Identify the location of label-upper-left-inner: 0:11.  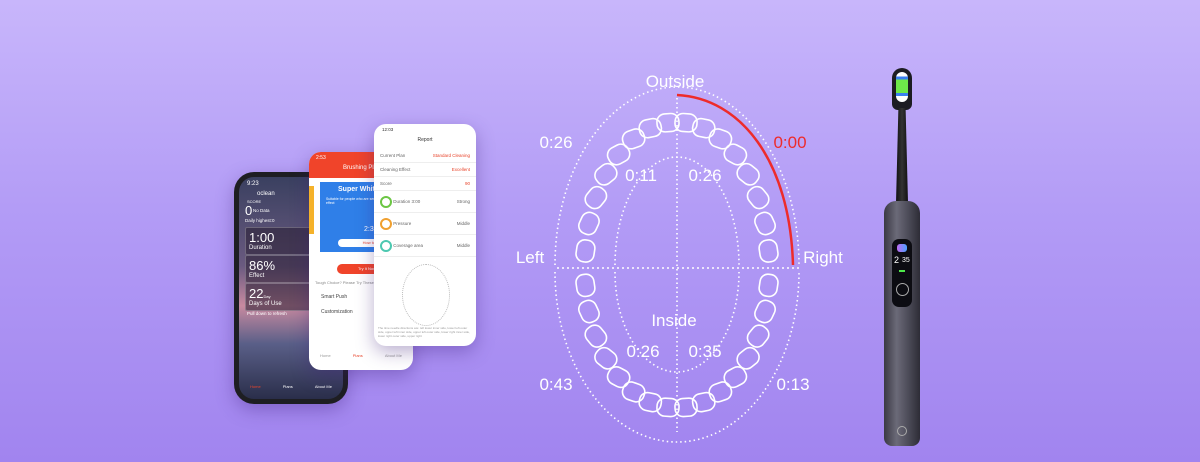
(641, 175).